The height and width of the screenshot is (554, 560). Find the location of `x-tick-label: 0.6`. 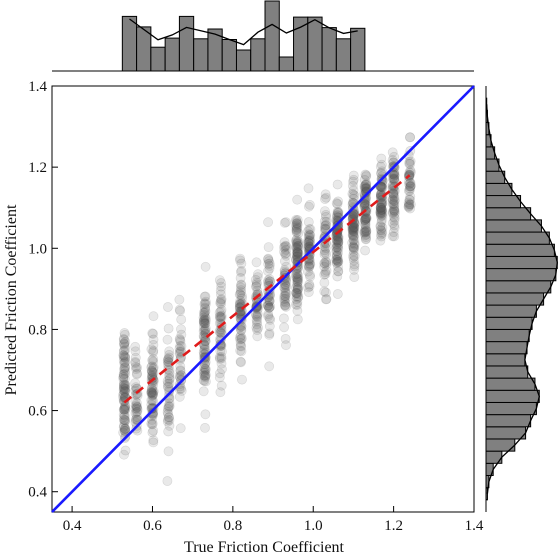

x-tick-label: 0.6 is located at coordinates (152, 526).